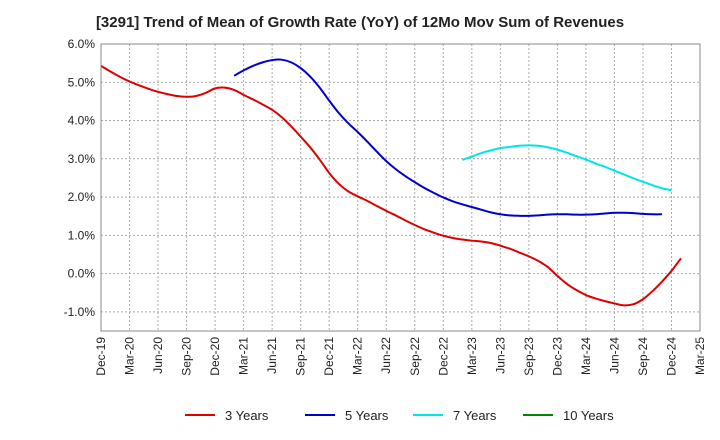  I want to click on x-tick-label: Jun-20, so click(158, 355).